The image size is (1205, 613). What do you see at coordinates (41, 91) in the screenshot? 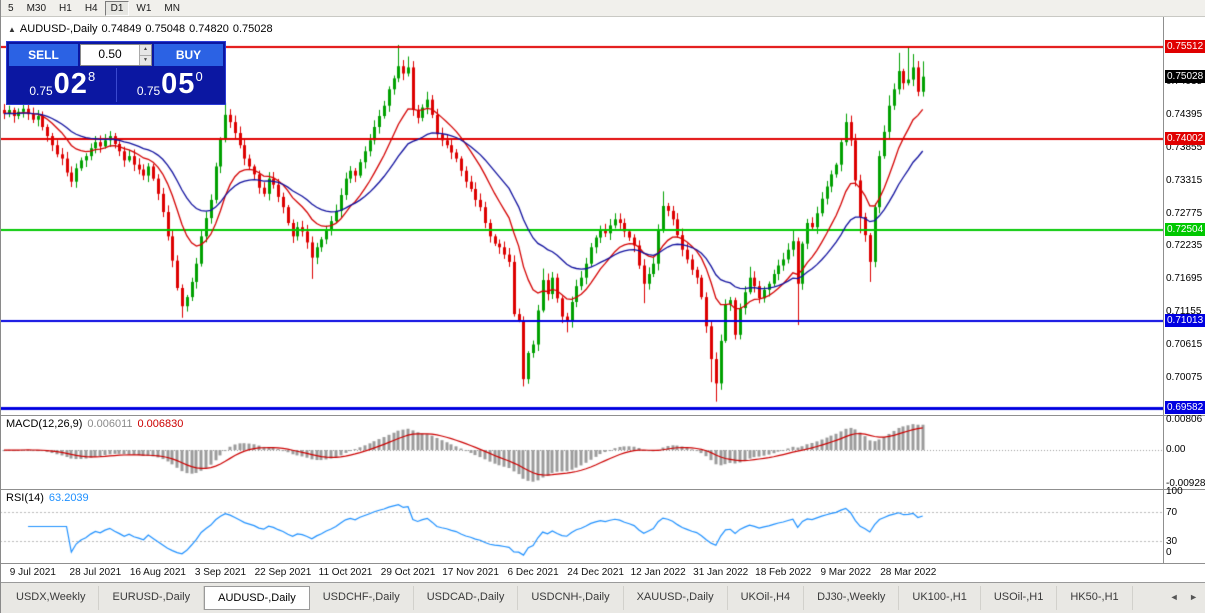
I see `sell-price-prefix: 0.75` at bounding box center [41, 91].